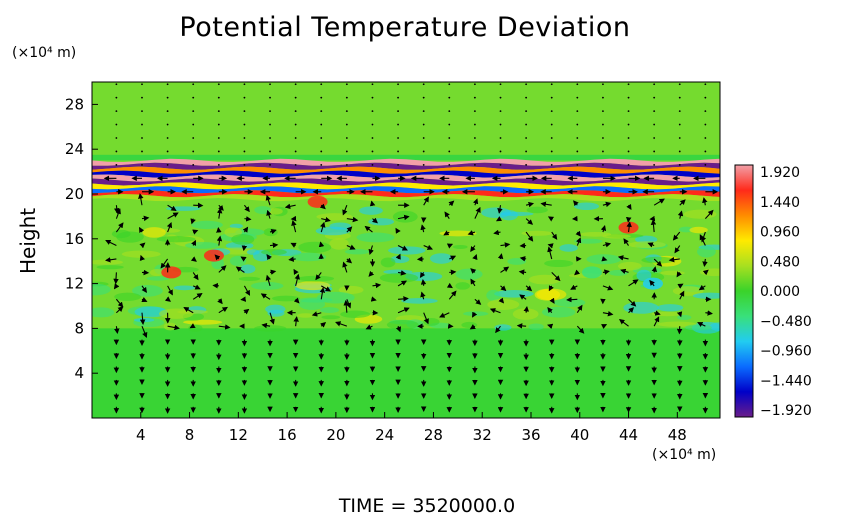  Describe the element at coordinates (482, 435) in the screenshot. I see `x-tick-label: 32` at that location.